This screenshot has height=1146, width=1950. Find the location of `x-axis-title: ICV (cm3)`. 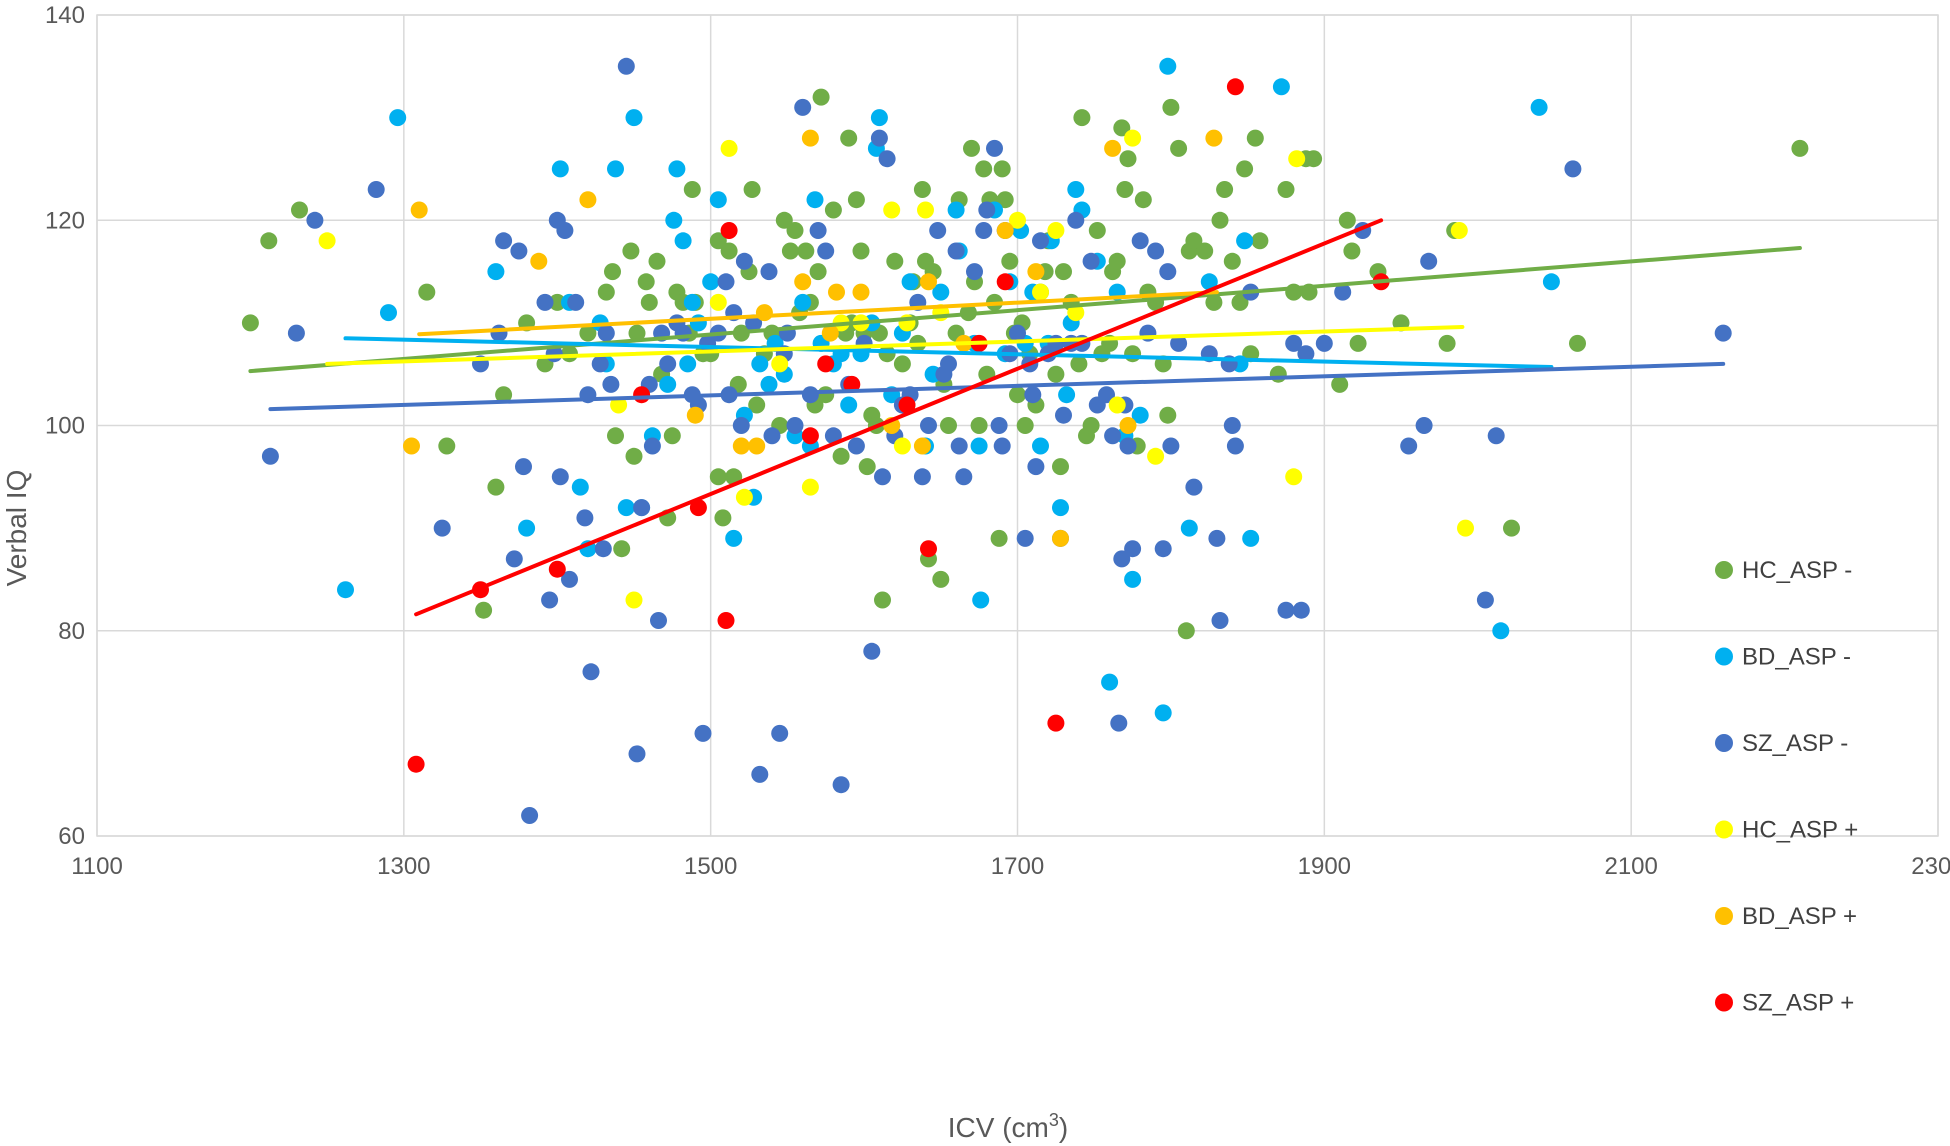

x-axis-title: ICV (cm3) is located at coordinates (1008, 1126).